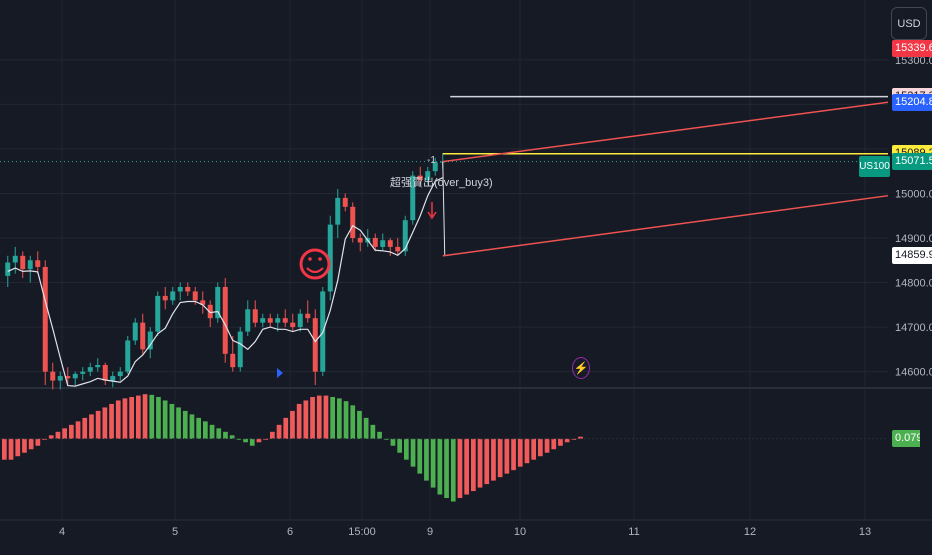 This screenshot has height=555, width=932. What do you see at coordinates (909, 23) in the screenshot?
I see `currency-button: USD` at bounding box center [909, 23].